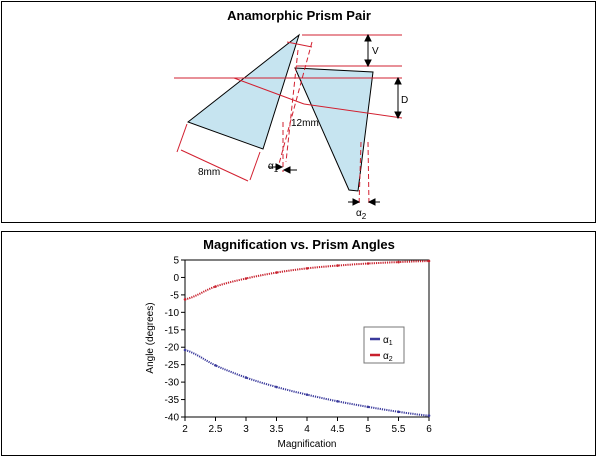  What do you see at coordinates (172, 418) in the screenshot?
I see `y-tick-label: -40` at bounding box center [172, 418].